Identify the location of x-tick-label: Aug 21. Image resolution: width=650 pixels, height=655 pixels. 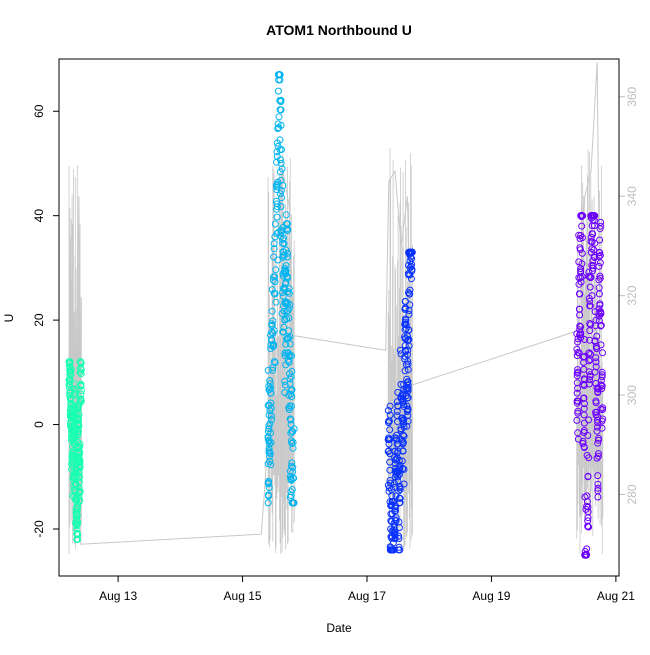
(616, 596).